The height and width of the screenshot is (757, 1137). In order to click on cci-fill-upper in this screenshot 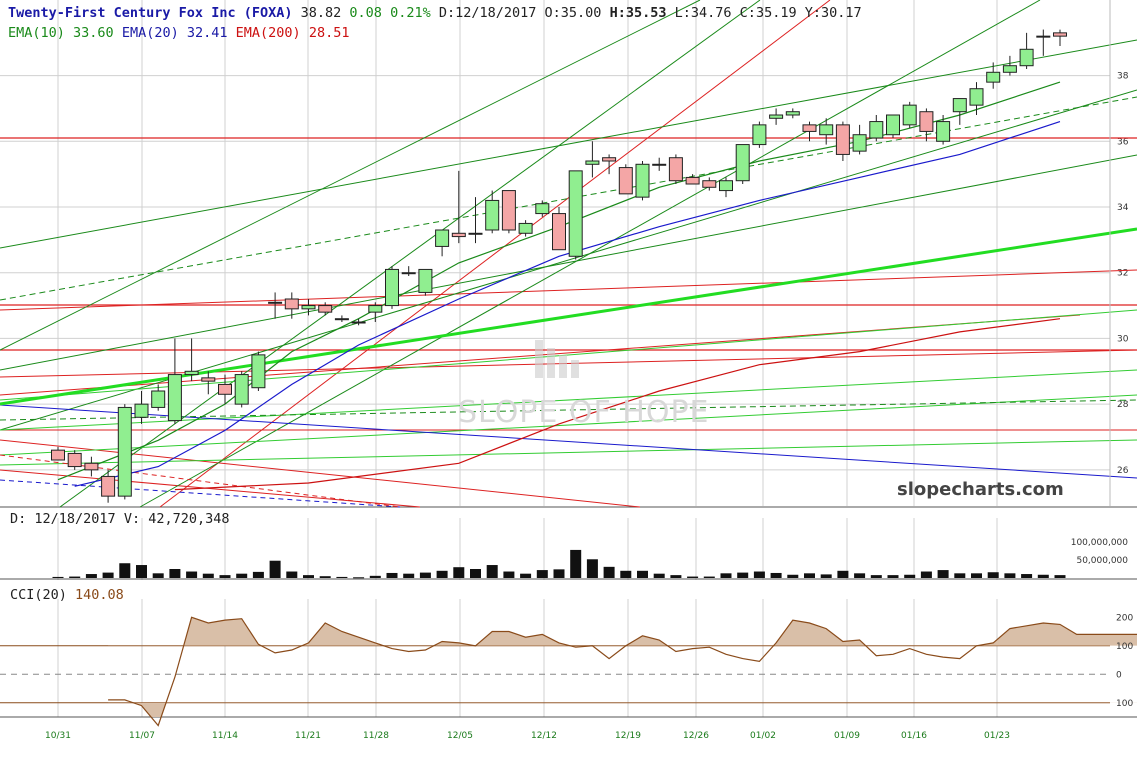, I will do `click(622, 631)`.